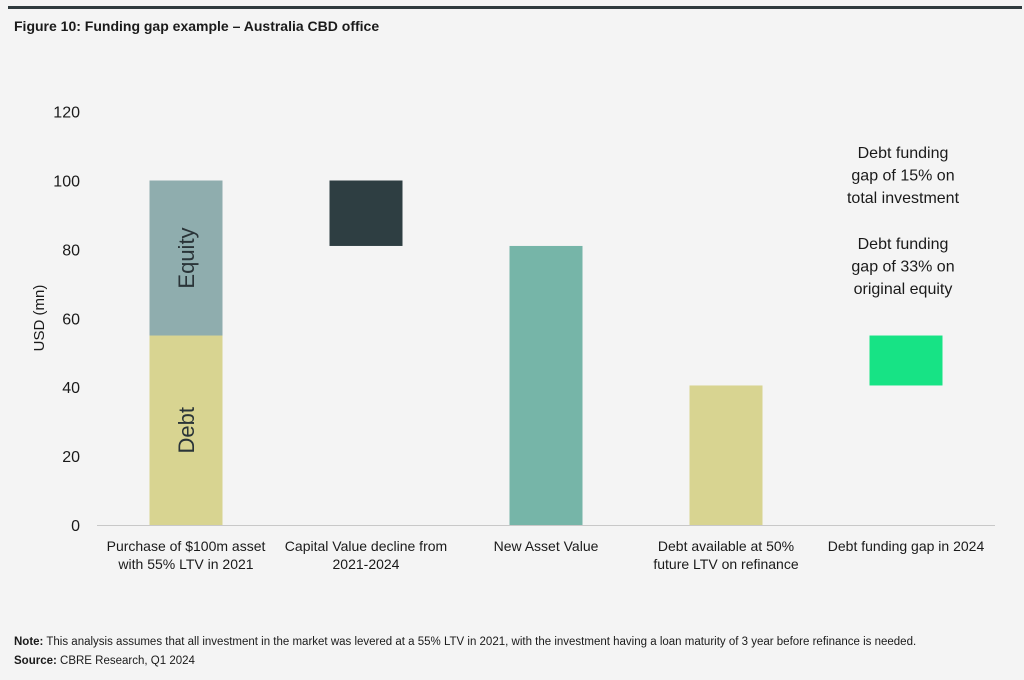 This screenshot has width=1024, height=680. I want to click on y-axis-label: USD (mn), so click(39, 318).